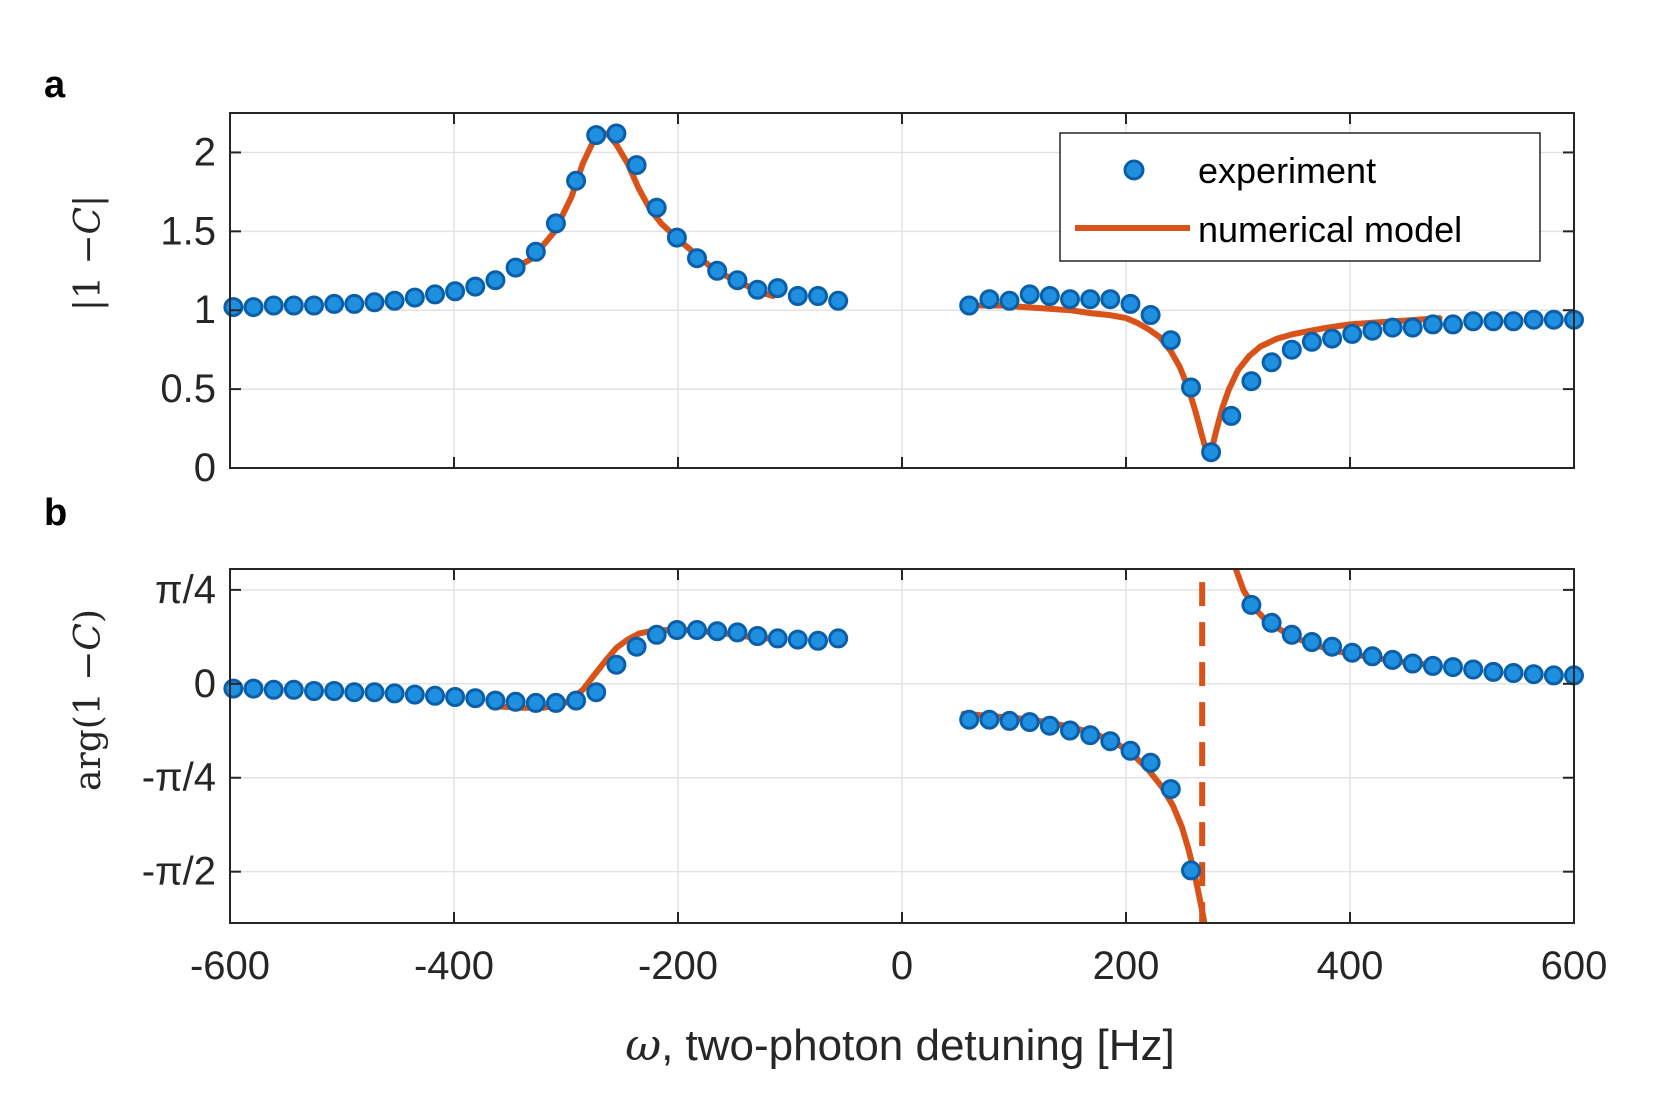 Image resolution: width=1661 pixels, height=1107 pixels. What do you see at coordinates (678, 966) in the screenshot?
I see `x-tick-label: -200` at bounding box center [678, 966].